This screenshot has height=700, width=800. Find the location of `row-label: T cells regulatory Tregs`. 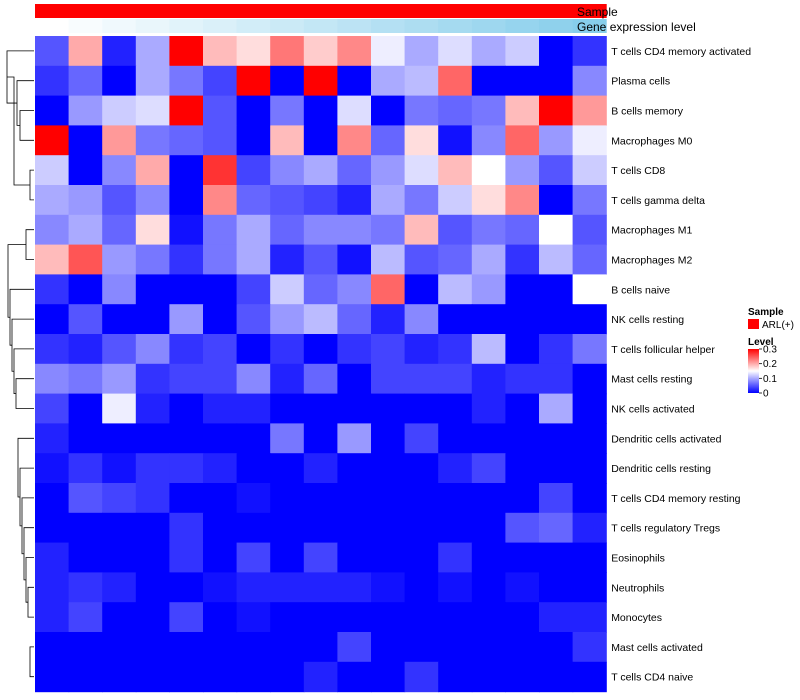

row-label: T cells regulatory Tregs is located at coordinates (665, 529).